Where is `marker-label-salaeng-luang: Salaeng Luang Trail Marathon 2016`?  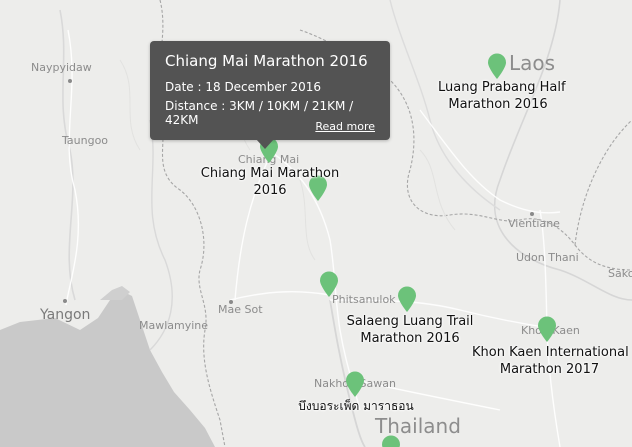
marker-label-salaeng-luang: Salaeng Luang Trail Marathon 2016 is located at coordinates (410, 330).